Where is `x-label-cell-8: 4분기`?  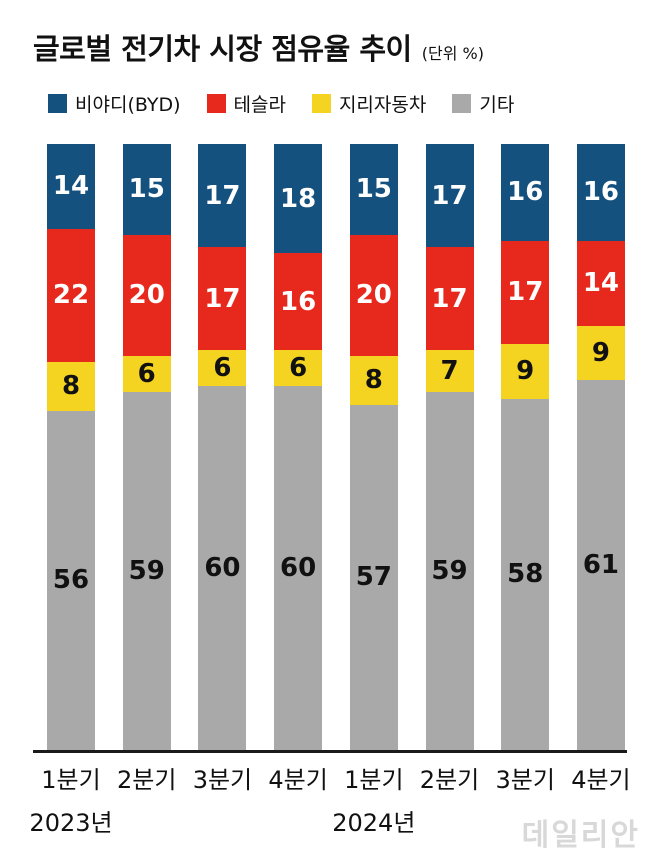
x-label-cell-8: 4분기 is located at coordinates (600, 799).